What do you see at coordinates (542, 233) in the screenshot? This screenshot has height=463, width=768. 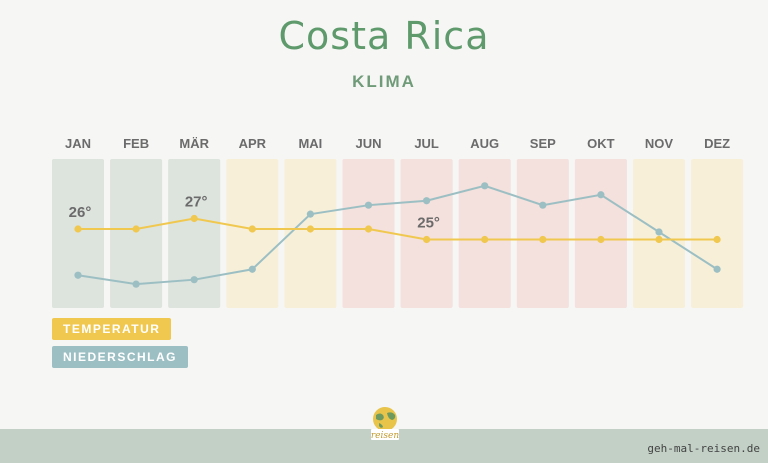 I see `month-column-sep` at bounding box center [542, 233].